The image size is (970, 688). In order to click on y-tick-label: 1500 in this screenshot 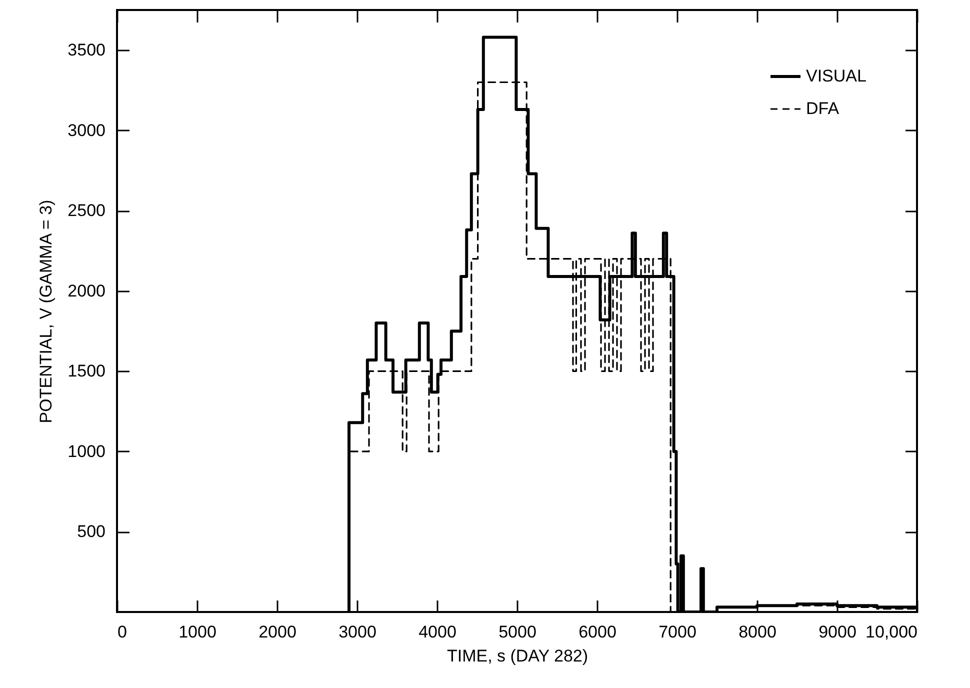, I will do `click(87, 371)`.